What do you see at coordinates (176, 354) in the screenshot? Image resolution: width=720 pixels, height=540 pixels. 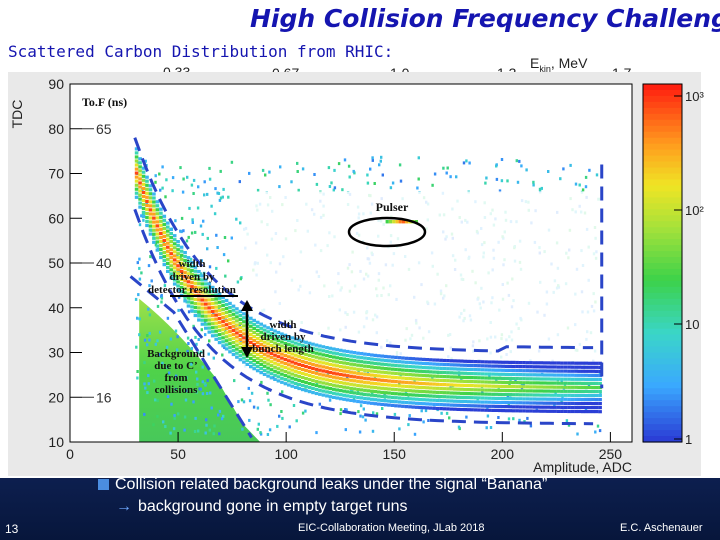 I see `background-annotation: Background` at bounding box center [176, 354].